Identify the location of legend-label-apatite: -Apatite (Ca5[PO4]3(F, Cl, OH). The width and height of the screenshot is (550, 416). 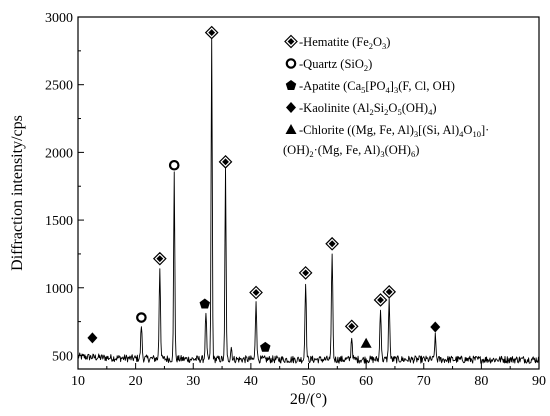
(377, 87).